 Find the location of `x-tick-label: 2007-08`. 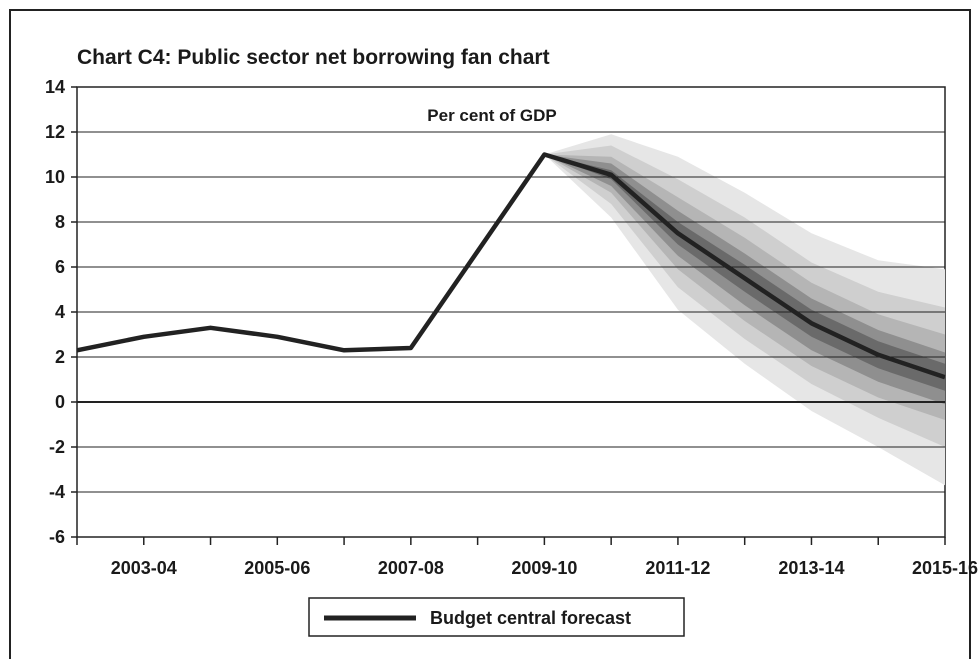

x-tick-label: 2007-08 is located at coordinates (411, 568).